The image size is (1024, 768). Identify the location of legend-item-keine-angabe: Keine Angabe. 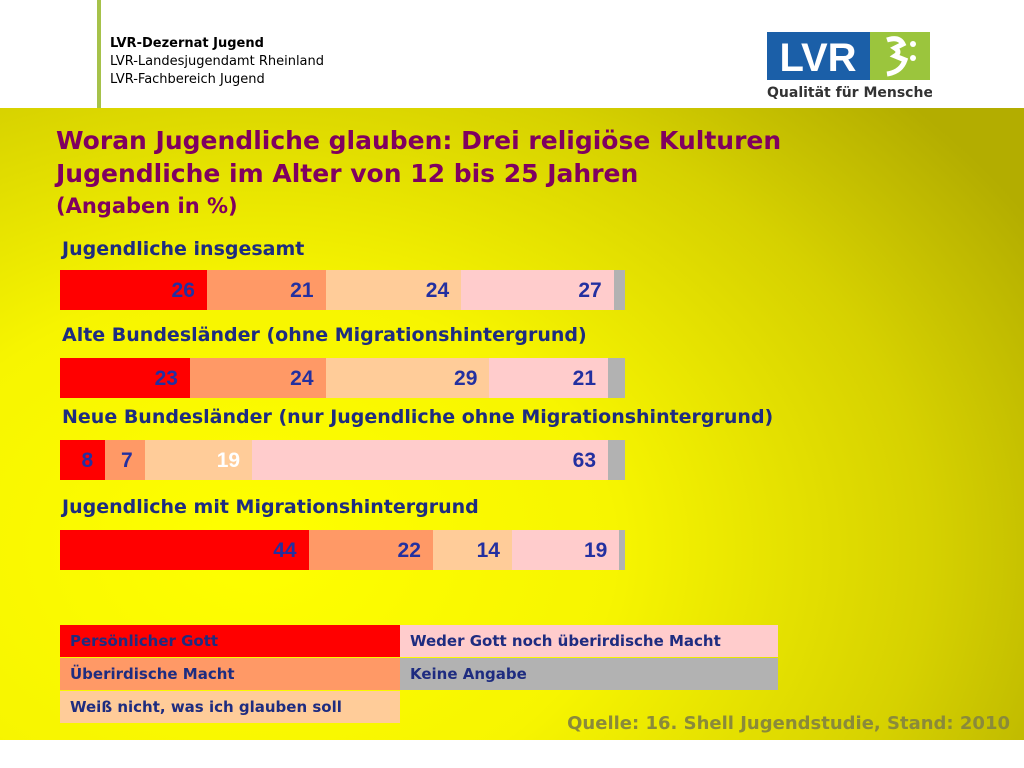
(589, 674).